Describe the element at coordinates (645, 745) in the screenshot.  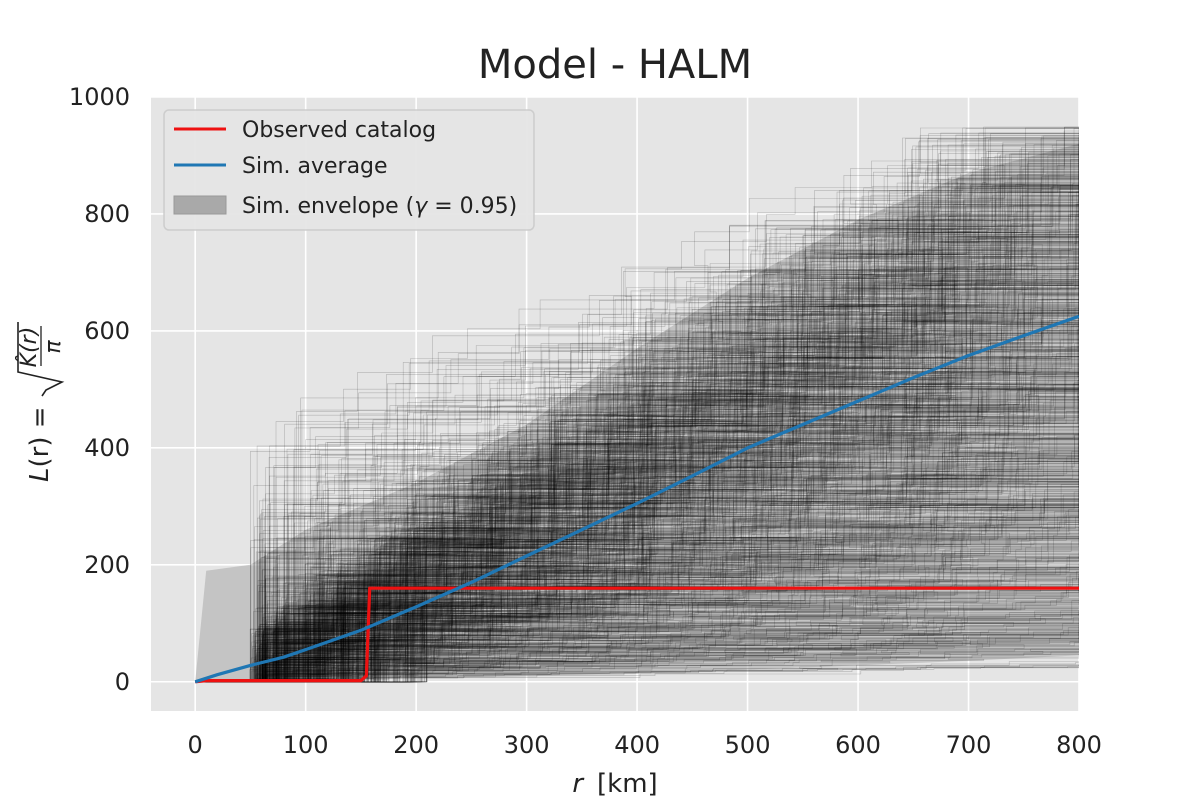
I see `x-axis-ticks: 0 100 200 300 400 500 600 700 800` at that location.